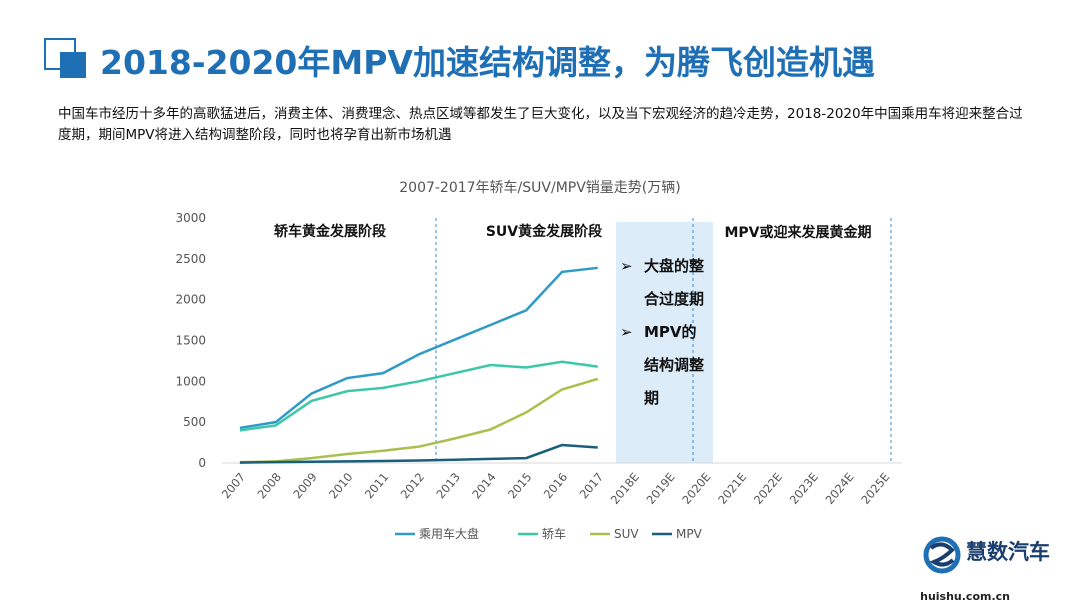 This screenshot has height=608, width=1080. I want to click on x-tick-label: 2011, so click(377, 485).